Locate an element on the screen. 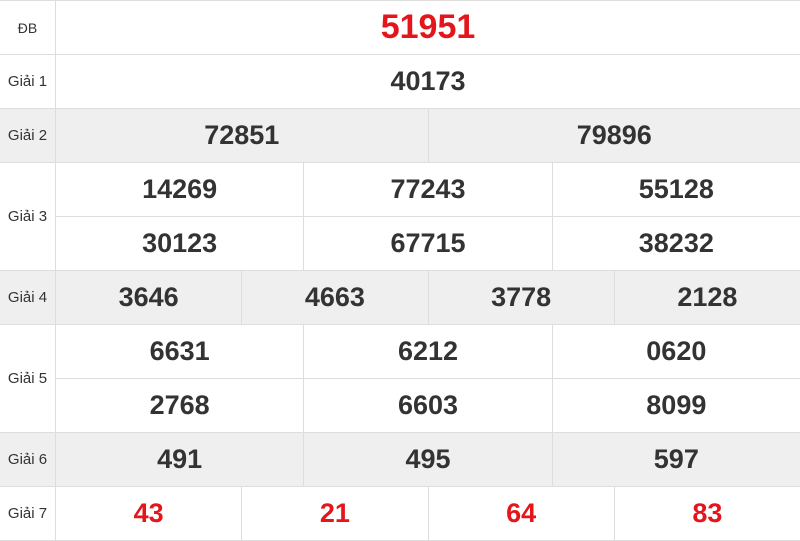 This screenshot has height=541, width=800. prize-label: Giải 5 is located at coordinates (28, 378).